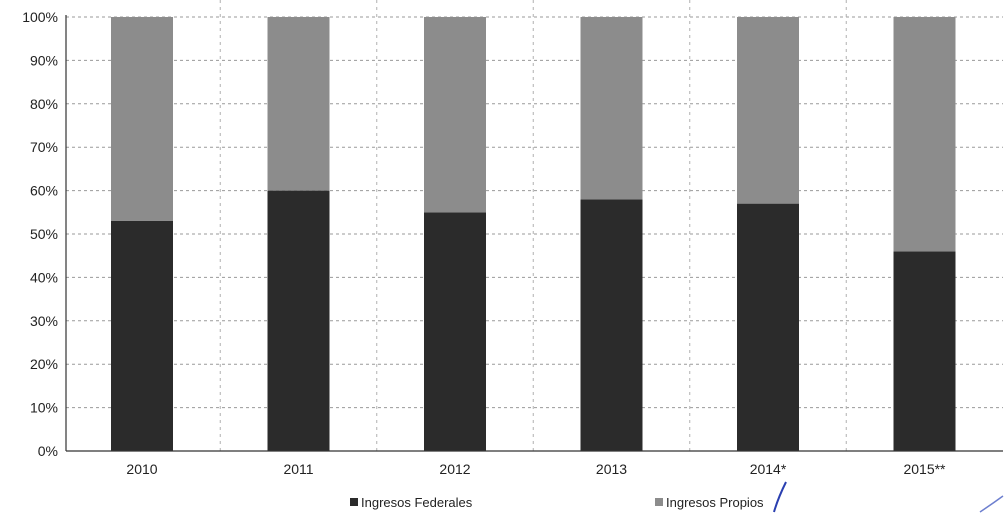 This screenshot has width=1005, height=518. Describe the element at coordinates (768, 469) in the screenshot. I see `x-tick-label: 2014*` at that location.